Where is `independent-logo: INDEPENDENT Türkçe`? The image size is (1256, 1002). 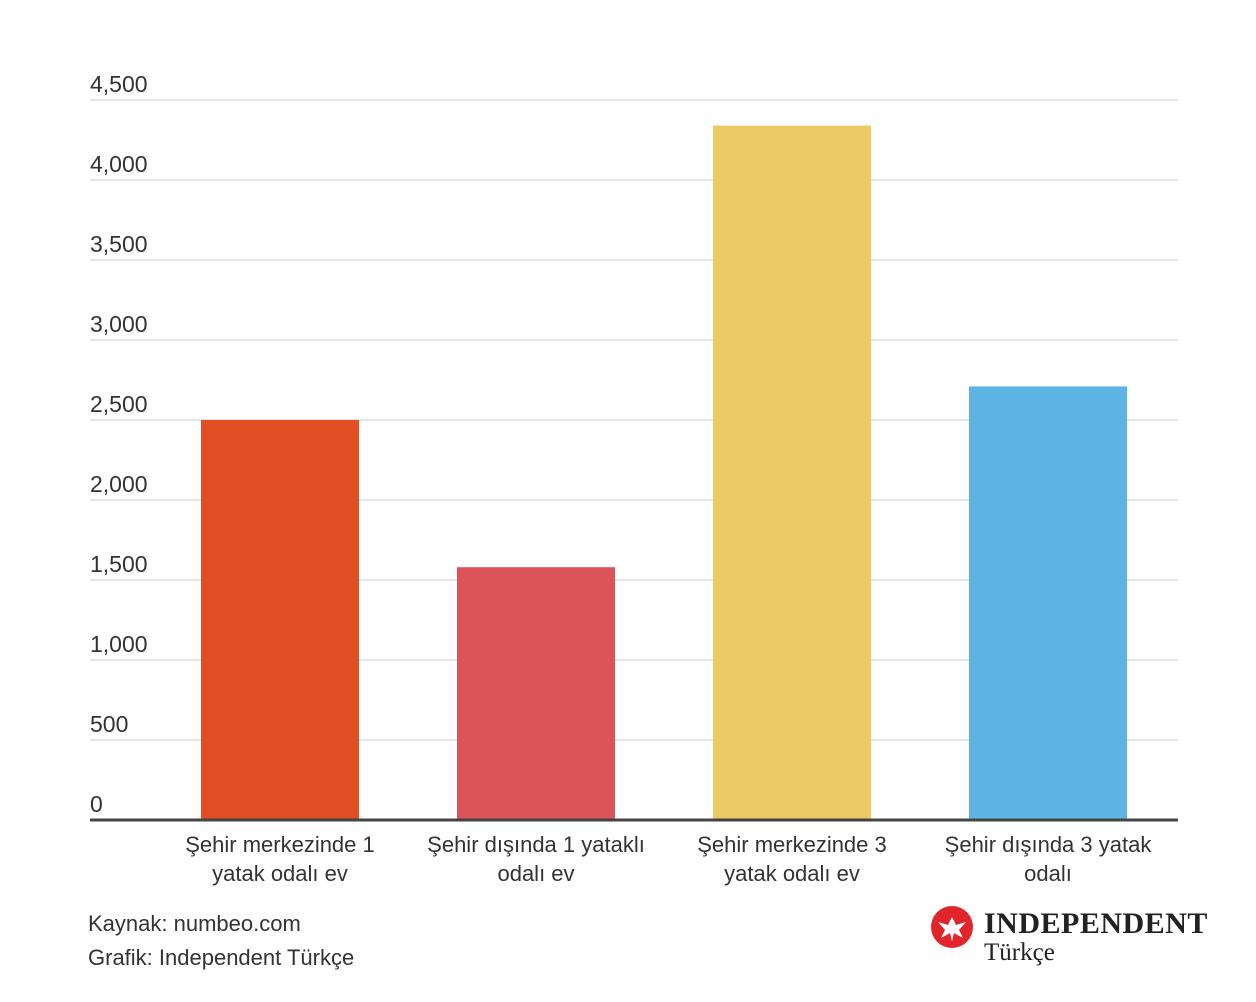
independent-logo: INDEPENDENT Türkçe is located at coordinates (1075, 938).